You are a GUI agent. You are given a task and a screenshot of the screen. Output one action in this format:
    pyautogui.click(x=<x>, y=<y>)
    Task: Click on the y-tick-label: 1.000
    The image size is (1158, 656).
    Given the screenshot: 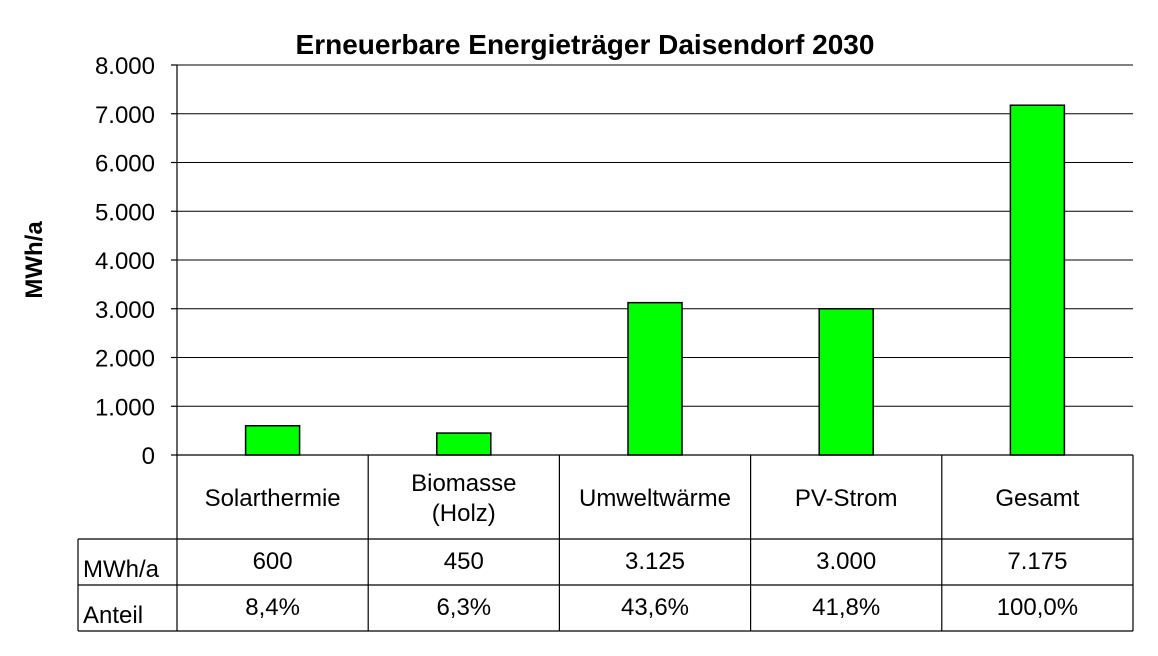 What is the action you would take?
    pyautogui.click(x=125, y=407)
    